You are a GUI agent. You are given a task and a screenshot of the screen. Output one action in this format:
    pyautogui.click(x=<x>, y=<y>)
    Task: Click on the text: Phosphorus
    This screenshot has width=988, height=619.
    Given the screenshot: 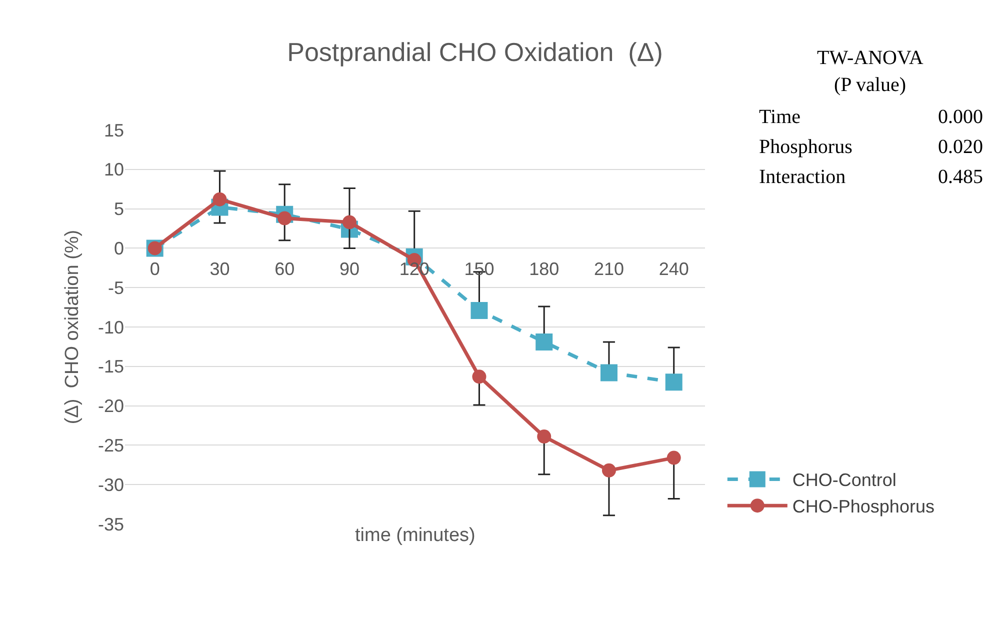 What is the action you would take?
    pyautogui.click(x=806, y=147)
    